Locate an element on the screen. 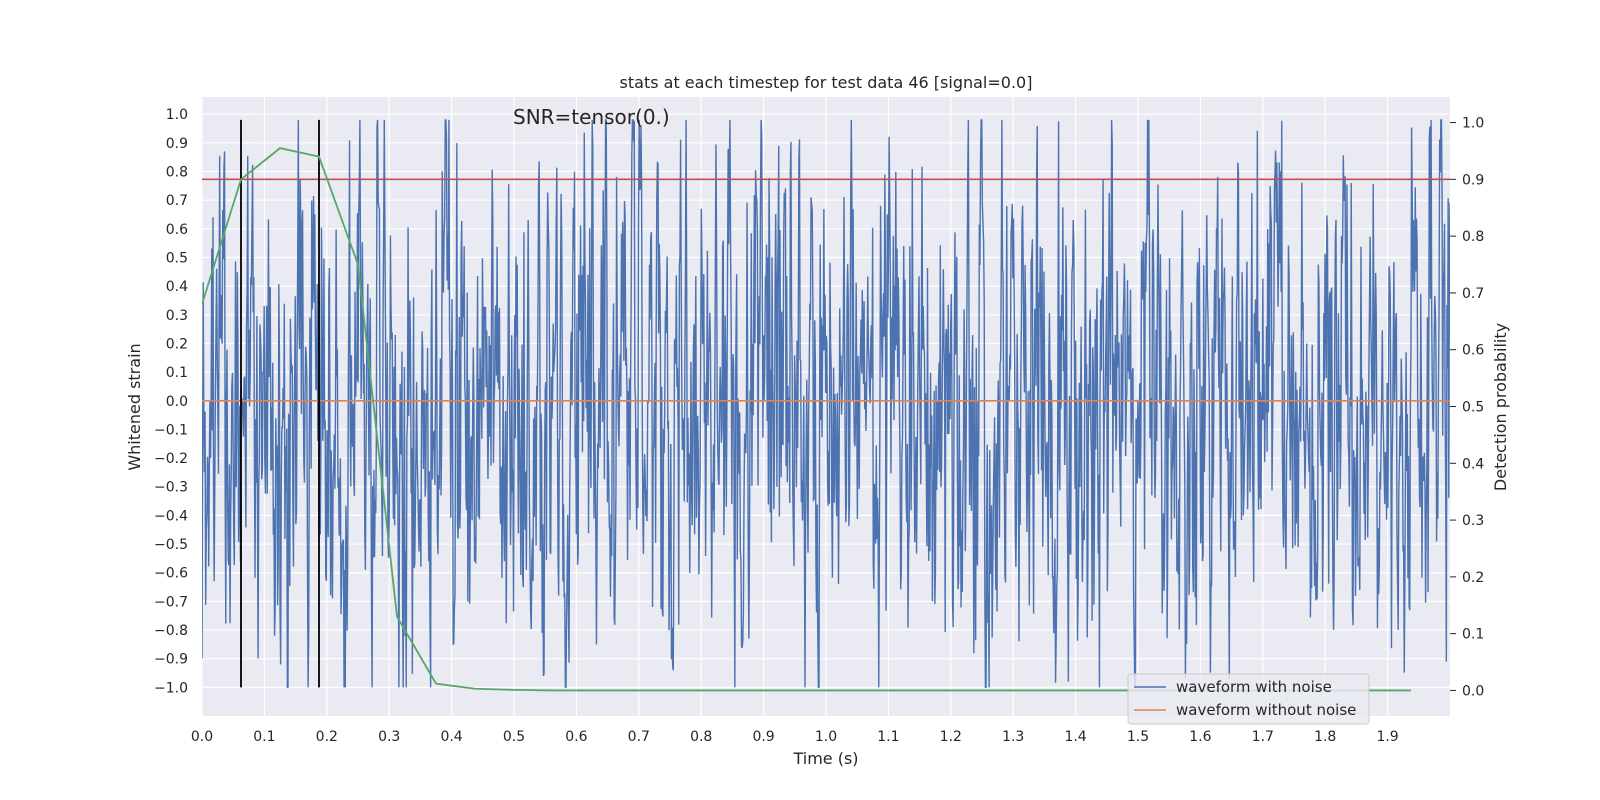  y-tick-label: 0.5 is located at coordinates (177, 258).